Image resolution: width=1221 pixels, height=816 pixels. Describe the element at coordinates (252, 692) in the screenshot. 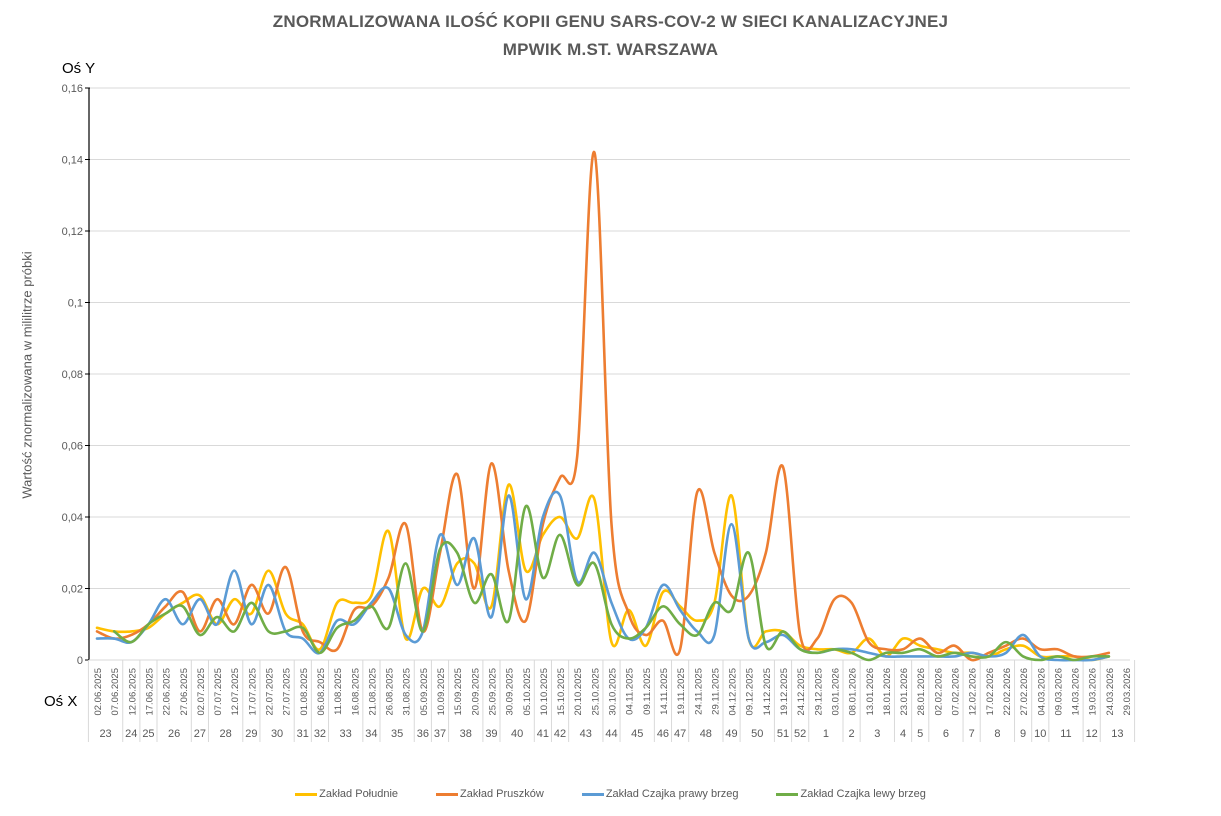

I see `x-date-label: 17.07.2025` at that location.